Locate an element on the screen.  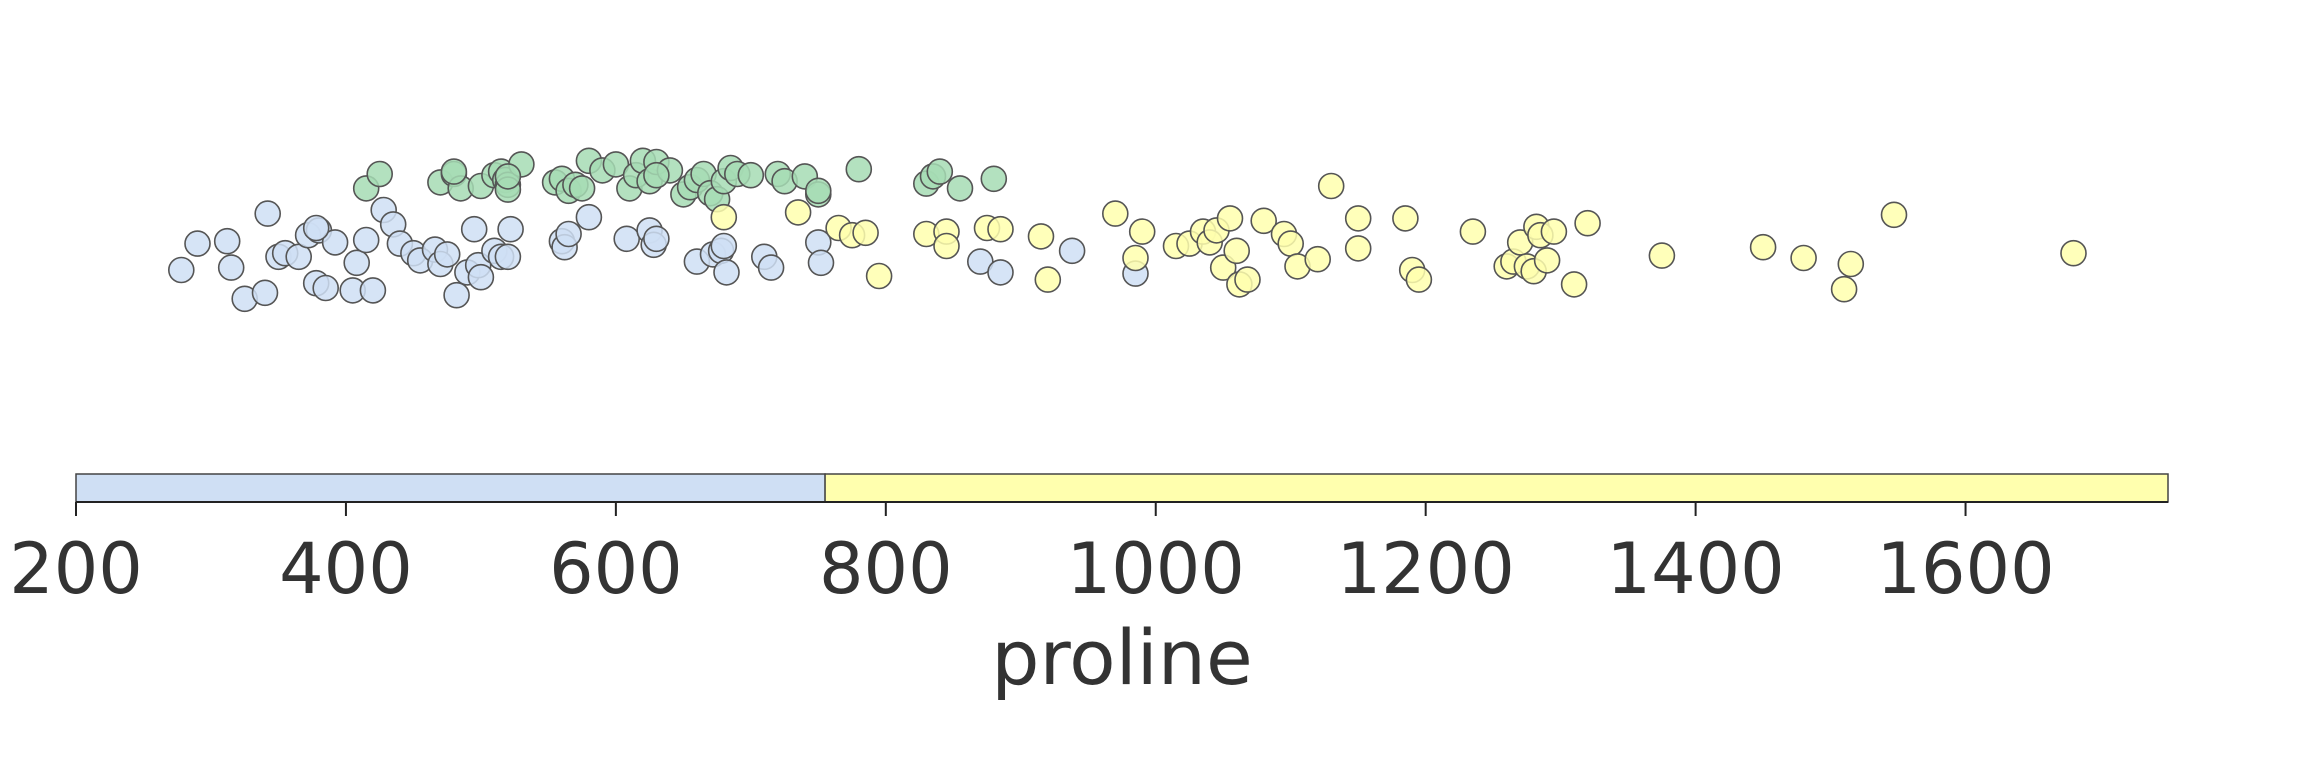
x-tick-label: 1400 is located at coordinates (1696, 569).